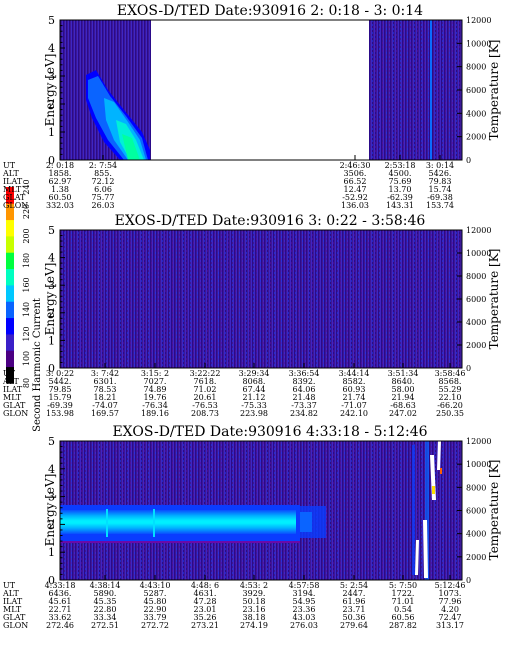  Describe the element at coordinates (440, 205) in the screenshot. I see `orbit-cell: 153.74` at that location.